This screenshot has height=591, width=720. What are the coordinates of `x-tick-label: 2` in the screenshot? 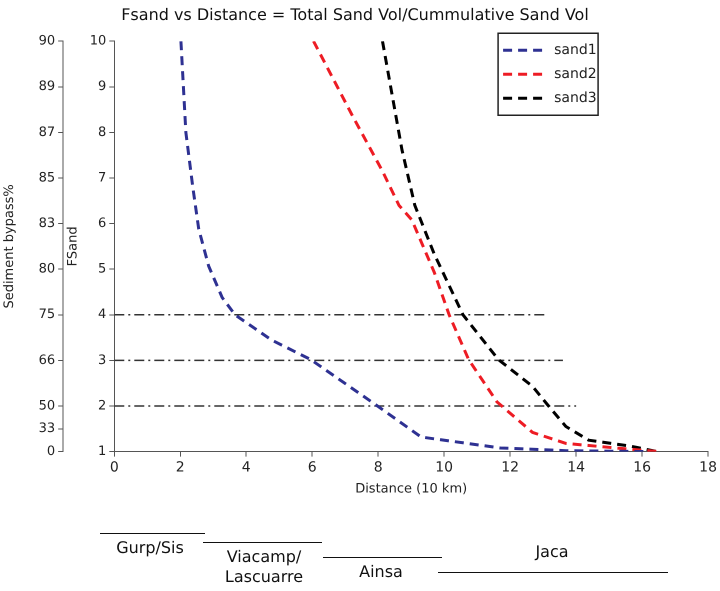 It's located at (180, 468).